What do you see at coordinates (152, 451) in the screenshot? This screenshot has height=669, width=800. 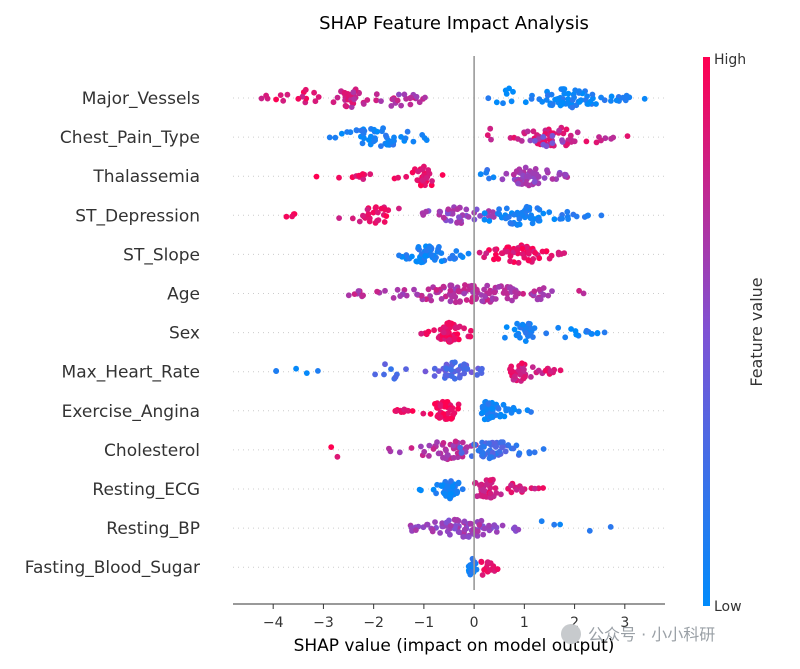 I see `feature-label: Cholesterol` at bounding box center [152, 451].